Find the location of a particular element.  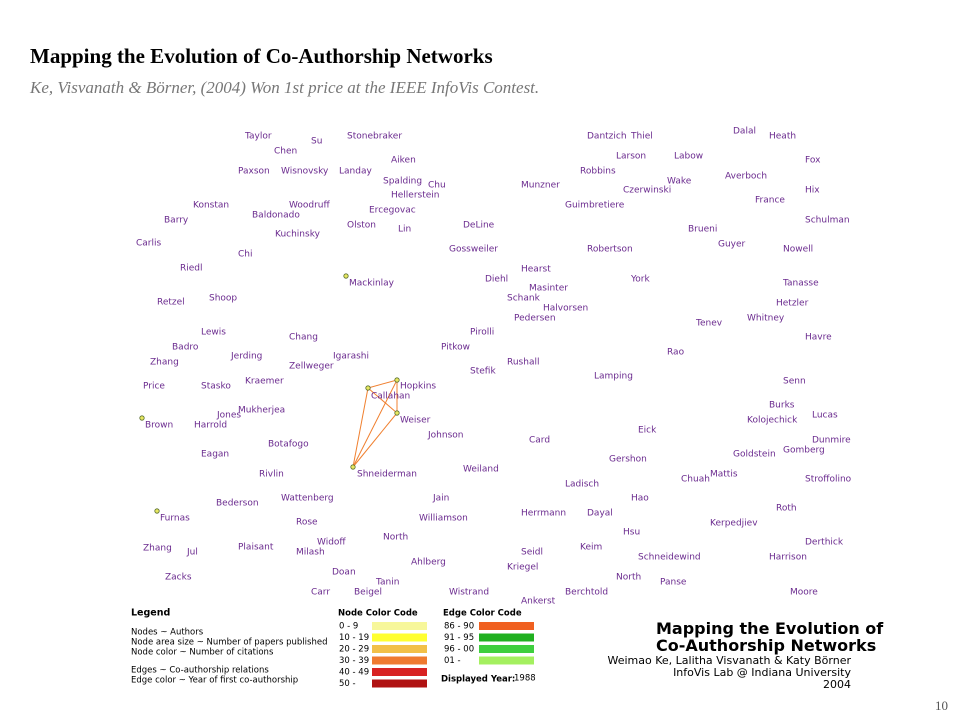

node-label: Eick is located at coordinates (647, 431).